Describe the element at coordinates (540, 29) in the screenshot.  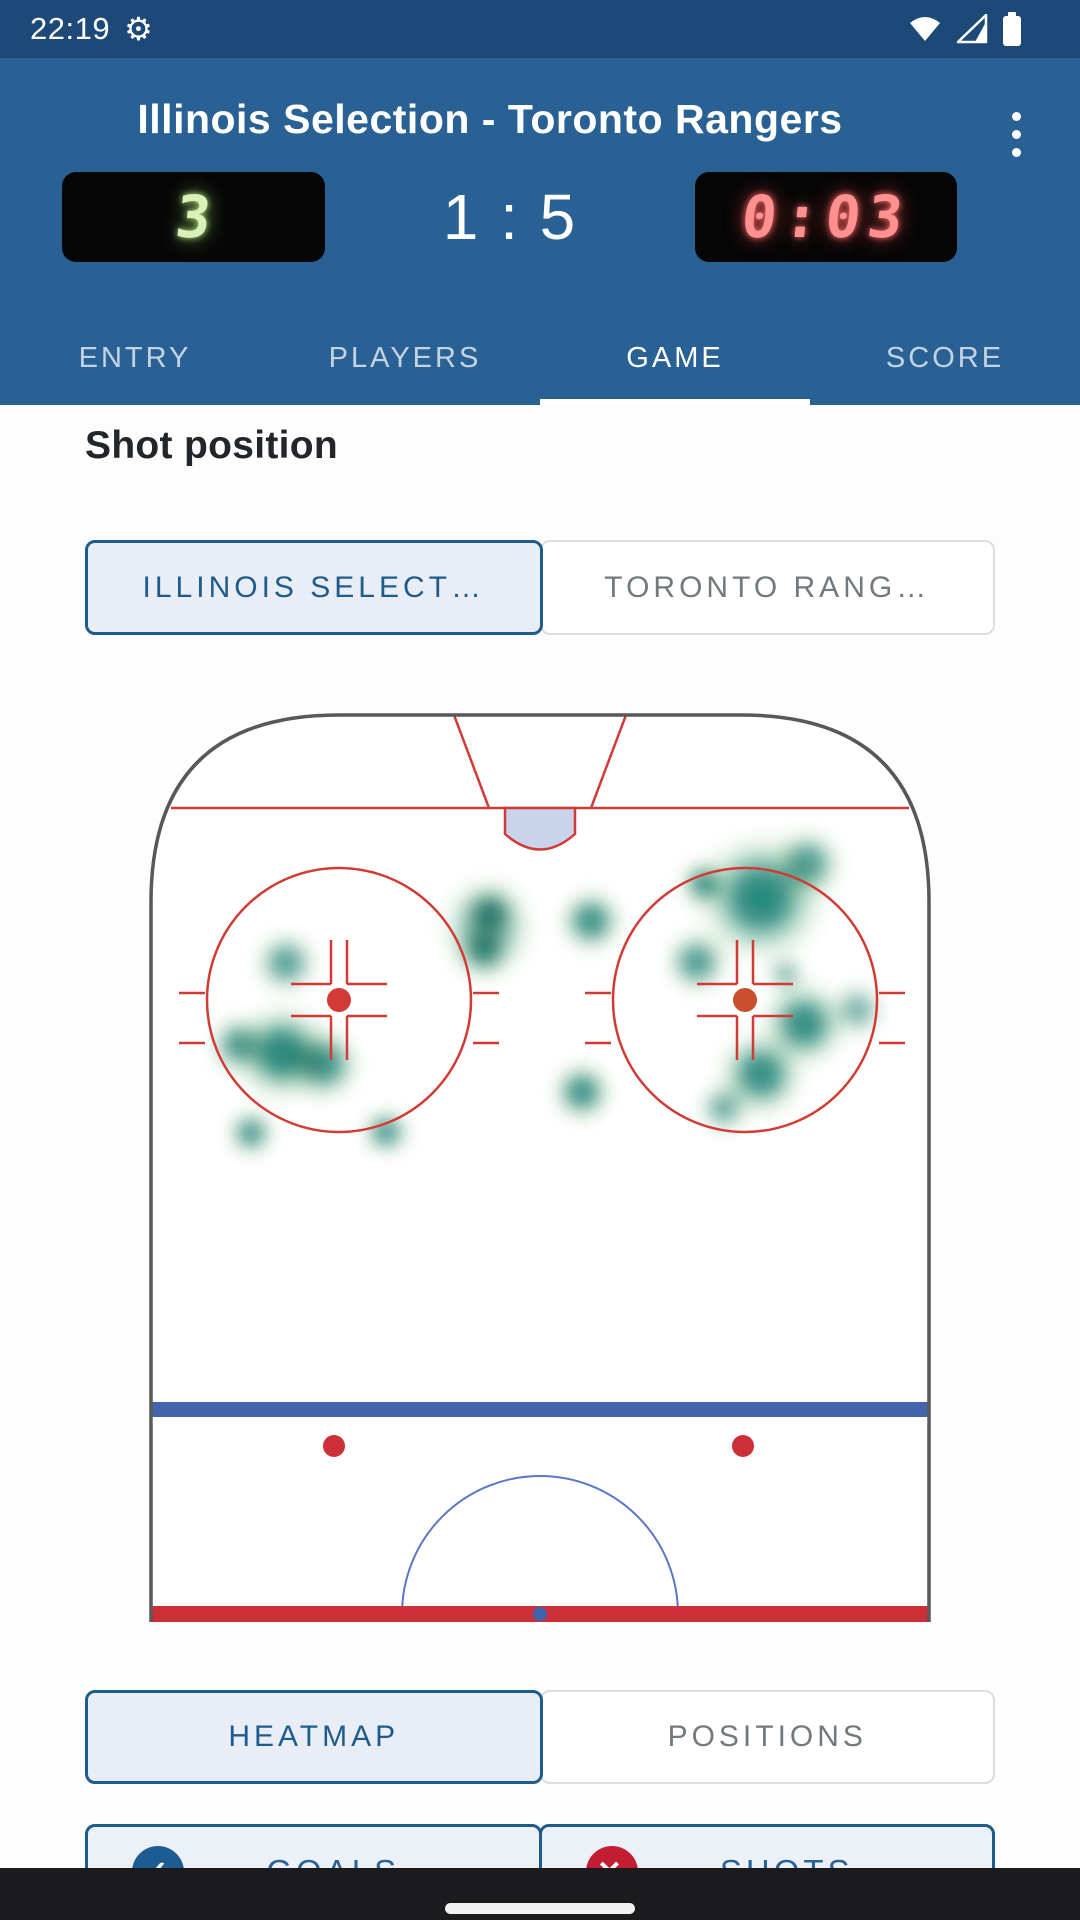
I see `status-bar: 22:19 ⚙` at that location.